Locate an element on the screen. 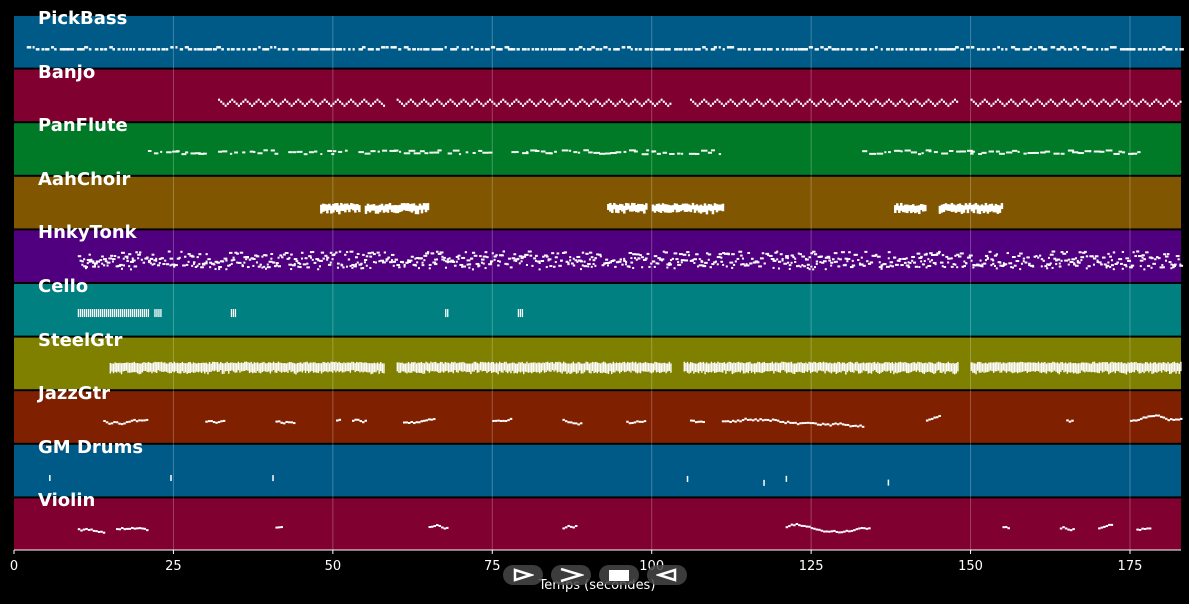 The image size is (1189, 604). track-label: PickBass is located at coordinates (83, 18).